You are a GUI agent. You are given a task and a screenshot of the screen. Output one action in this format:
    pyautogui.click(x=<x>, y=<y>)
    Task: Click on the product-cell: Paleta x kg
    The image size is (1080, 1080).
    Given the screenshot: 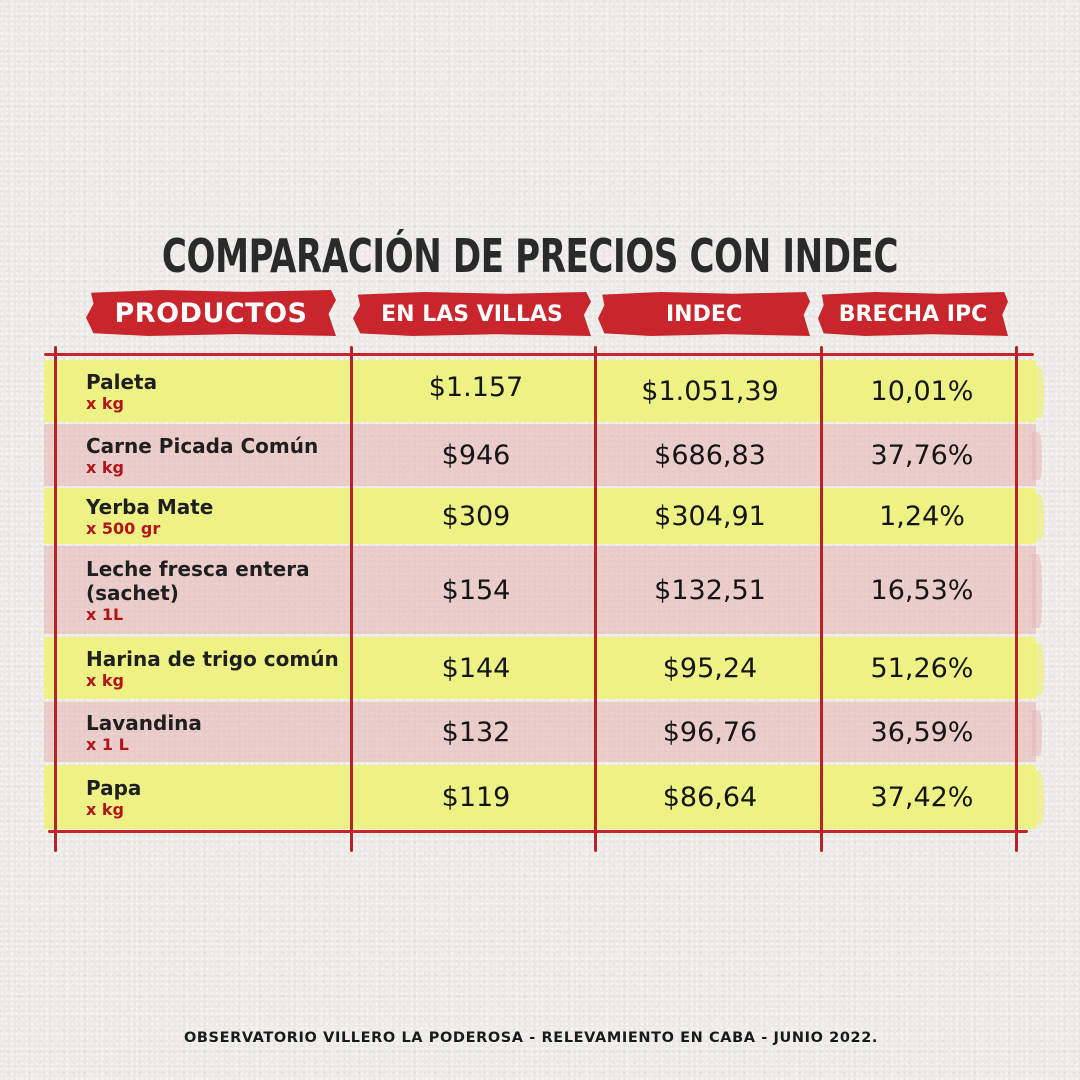 What is the action you would take?
    pyautogui.click(x=236, y=391)
    